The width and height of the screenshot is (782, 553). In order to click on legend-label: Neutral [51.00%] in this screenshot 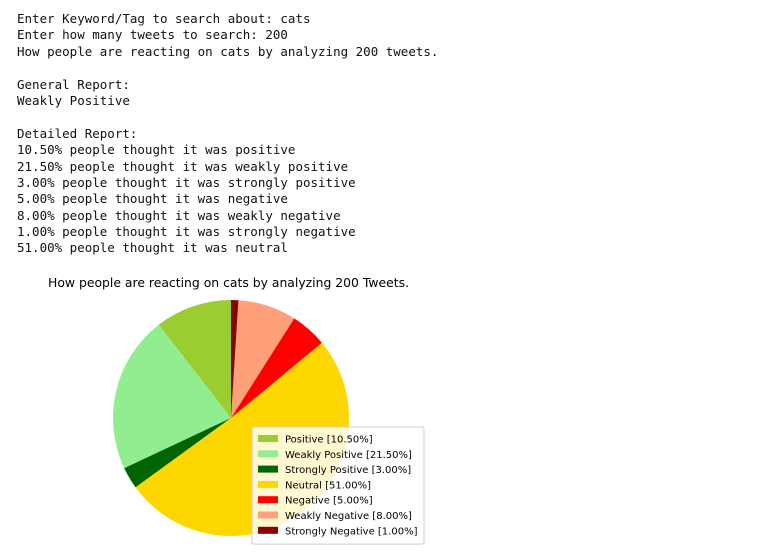, I will do `click(328, 485)`.